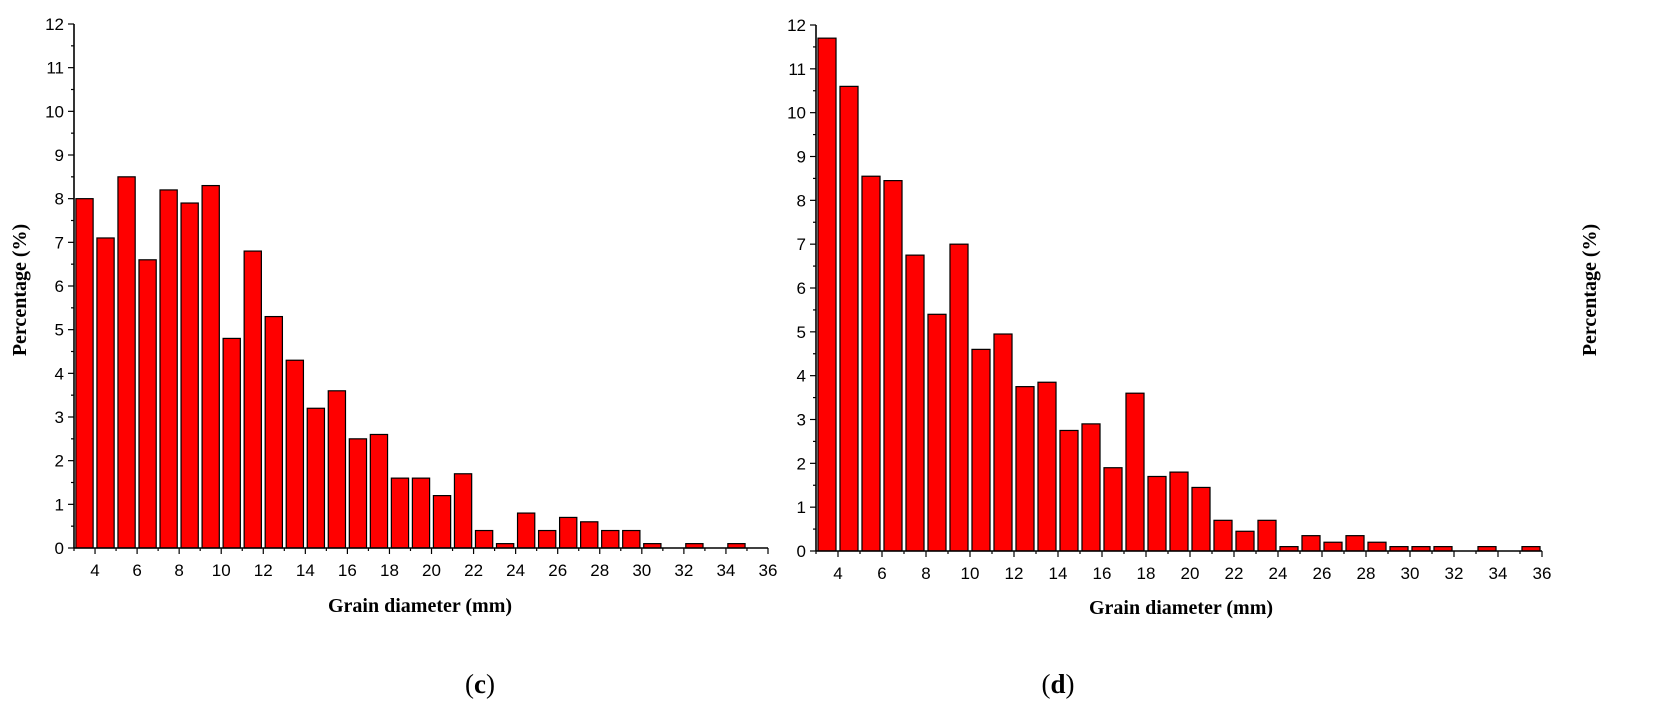 The width and height of the screenshot is (1661, 728). I want to click on x-tick-label-d: 26, so click(1322, 573).